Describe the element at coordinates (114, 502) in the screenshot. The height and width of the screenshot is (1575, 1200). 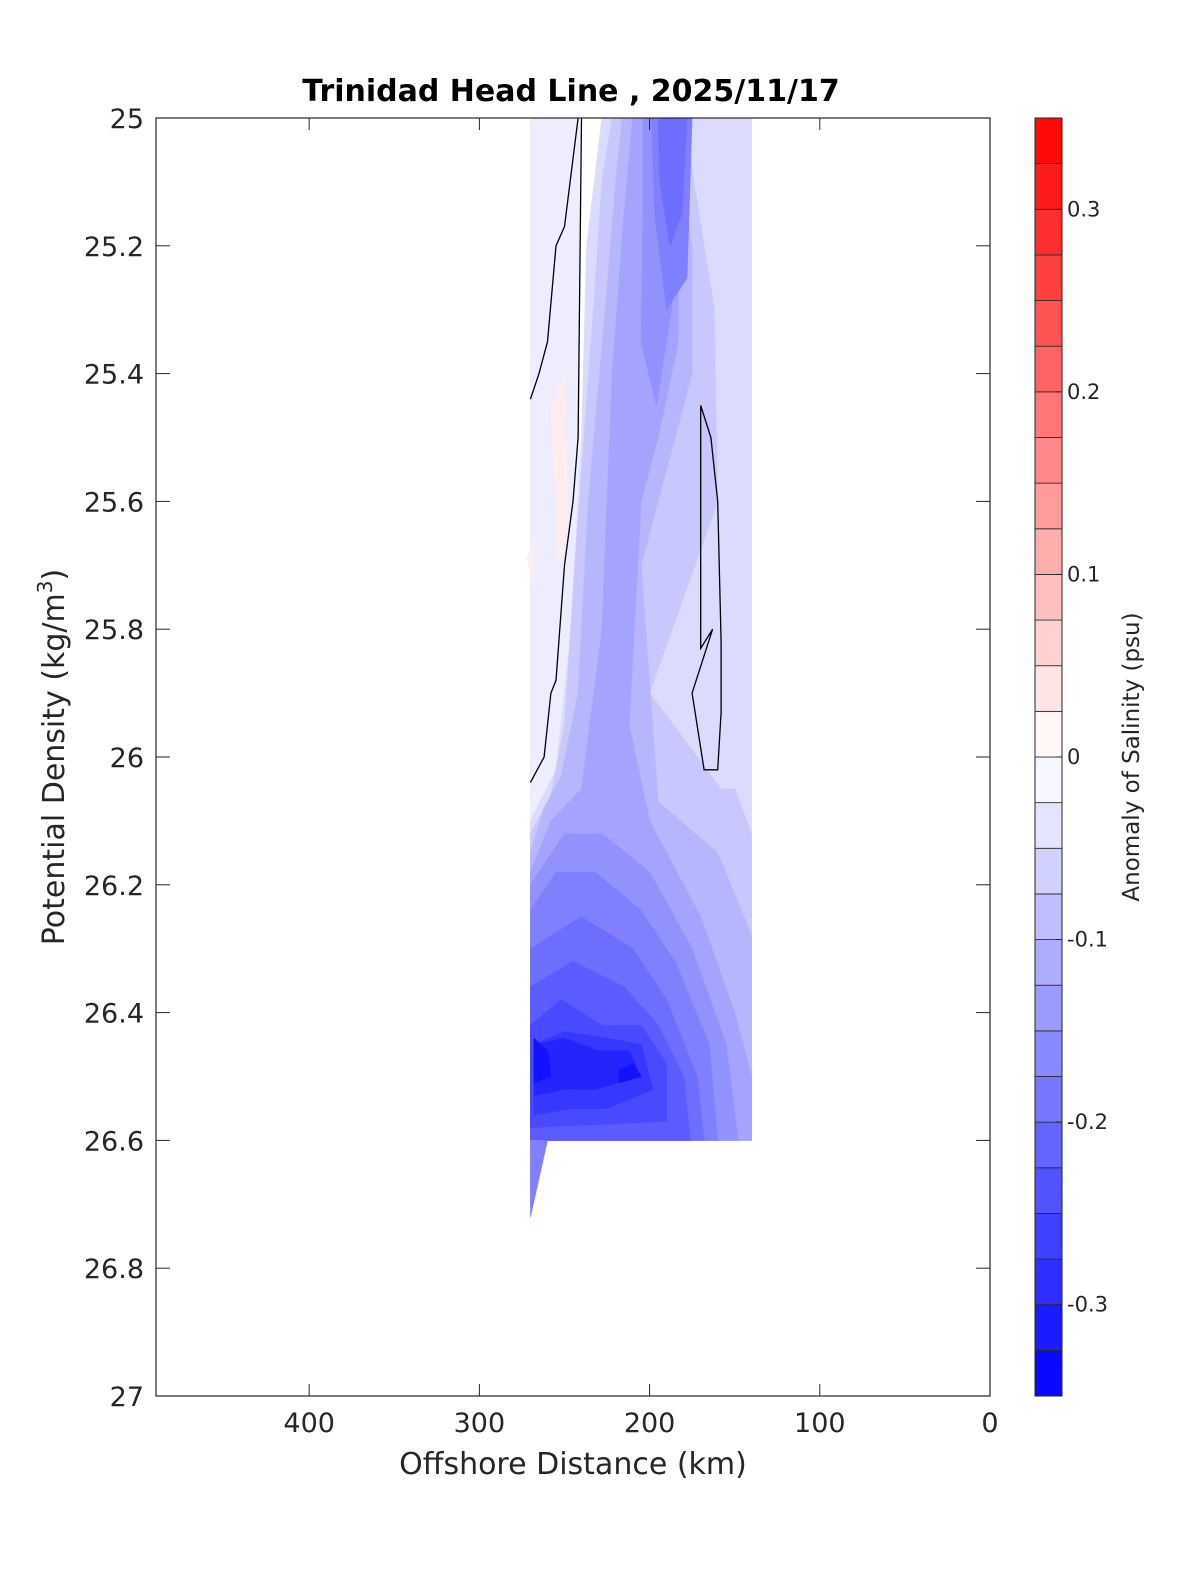
I see `y-tick-label: 25.6` at that location.